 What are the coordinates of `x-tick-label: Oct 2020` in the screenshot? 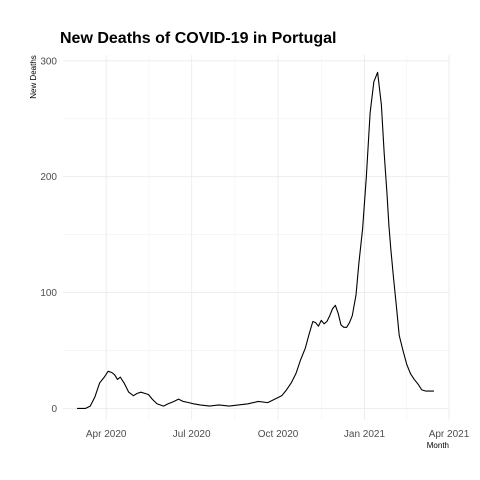 It's located at (278, 434).